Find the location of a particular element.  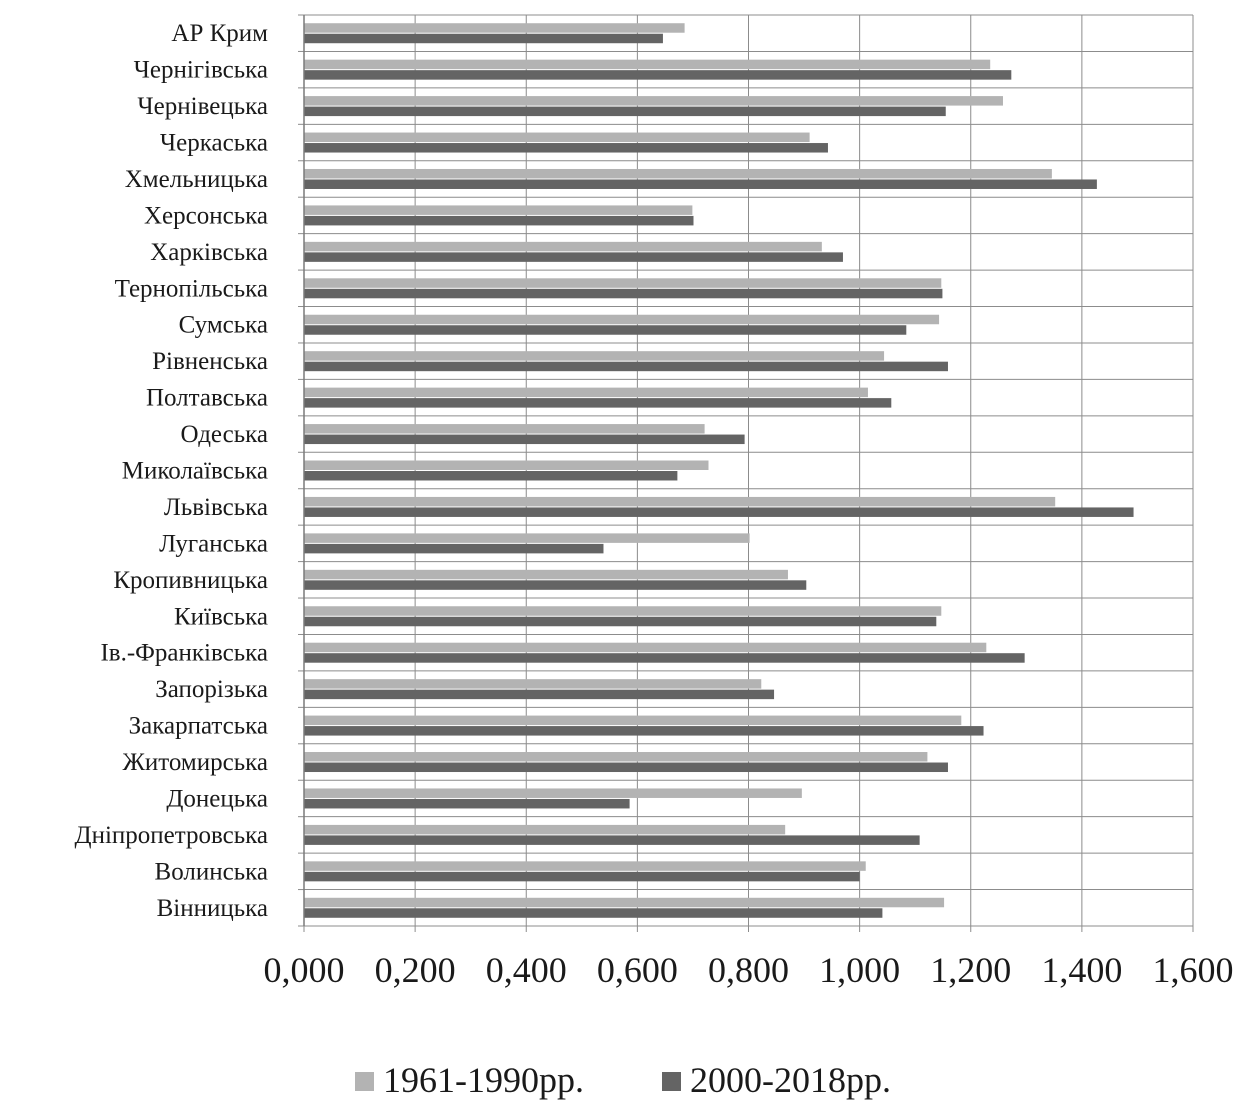

category-label: Закарпатська is located at coordinates (198, 726).